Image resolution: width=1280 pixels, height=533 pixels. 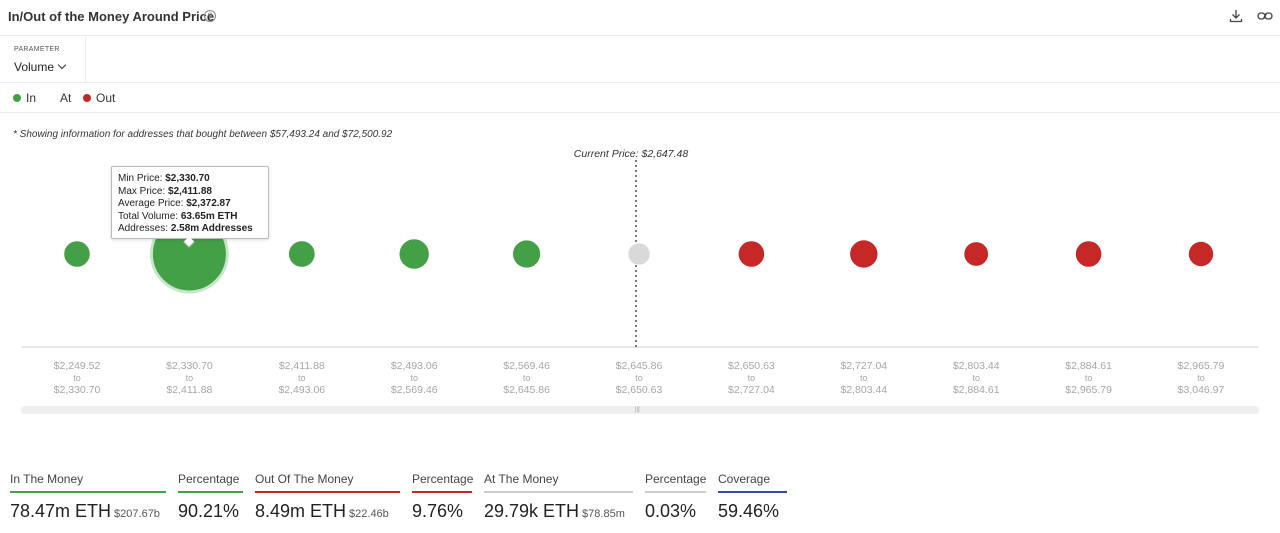 What do you see at coordinates (640, 98) in the screenshot?
I see `legend: In At Out` at bounding box center [640, 98].